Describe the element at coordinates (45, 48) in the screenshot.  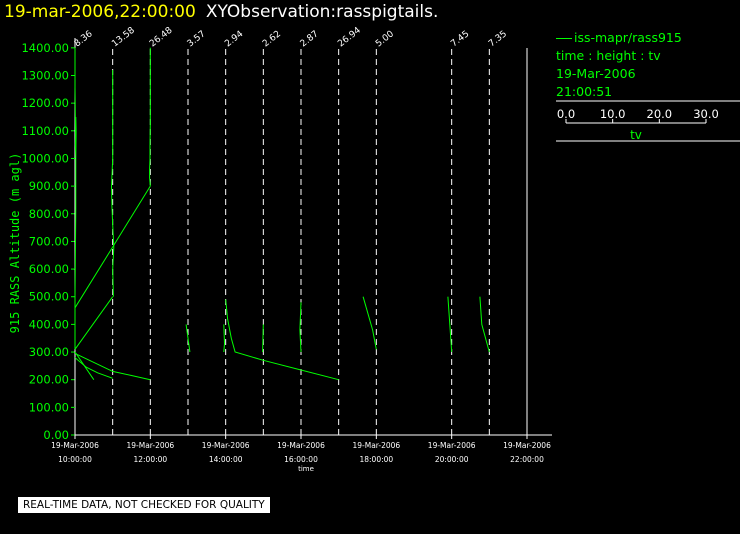
I see `y-tick-label: 1400.00` at that location.